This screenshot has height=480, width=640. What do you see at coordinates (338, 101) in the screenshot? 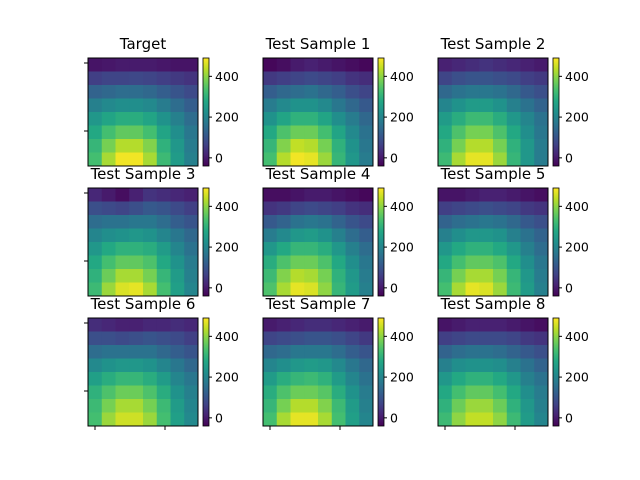
I see `subplot-2: Test Sample 1 0 200 400` at bounding box center [338, 101].